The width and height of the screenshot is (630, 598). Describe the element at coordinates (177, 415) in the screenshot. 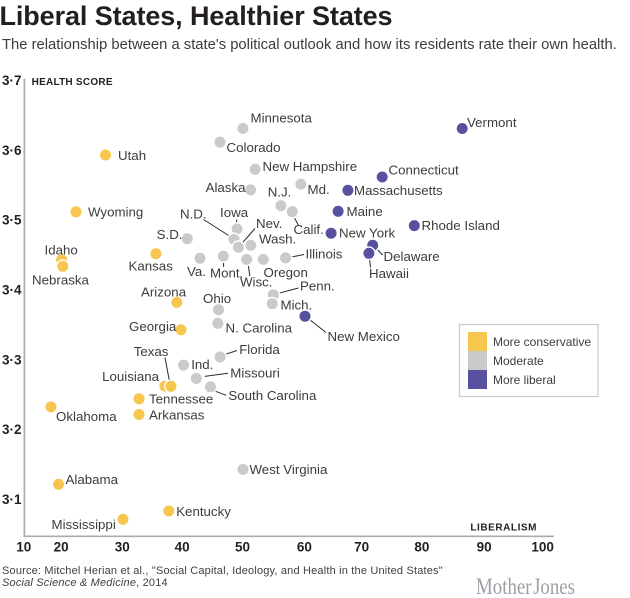

I see `svg-text: Arkansas` at that location.